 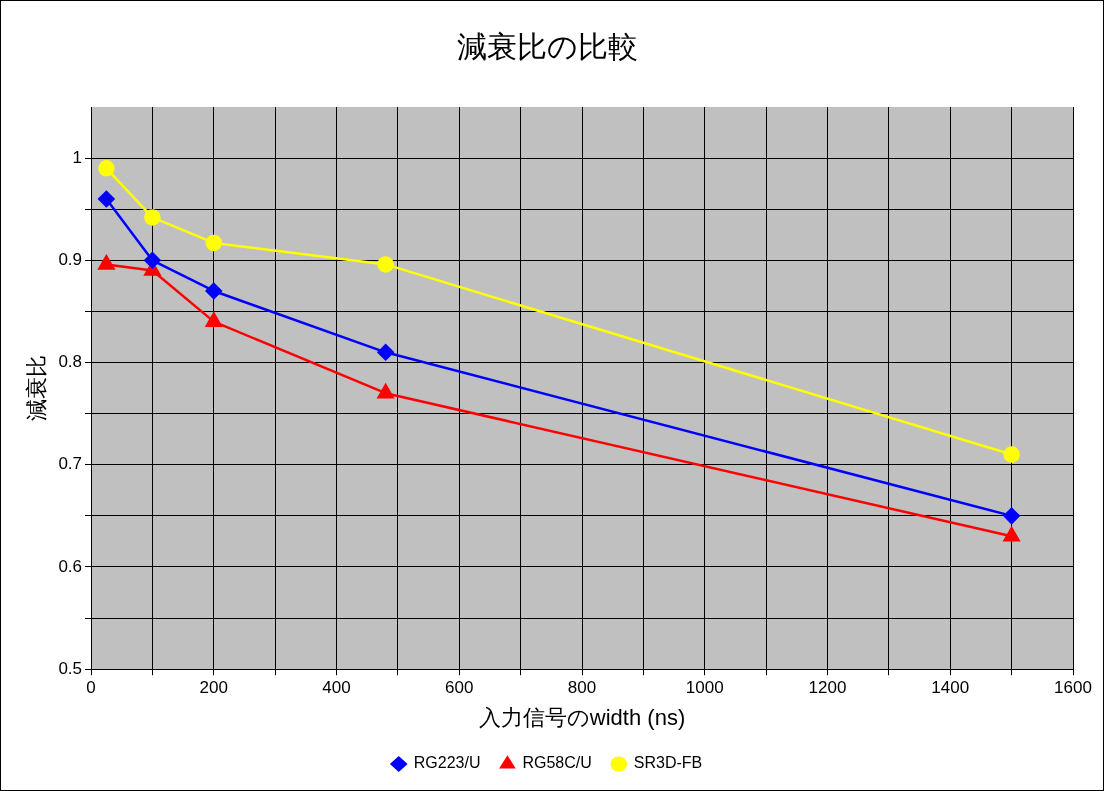 What do you see at coordinates (447, 763) in the screenshot?
I see `legend-label: RG223/U` at bounding box center [447, 763].